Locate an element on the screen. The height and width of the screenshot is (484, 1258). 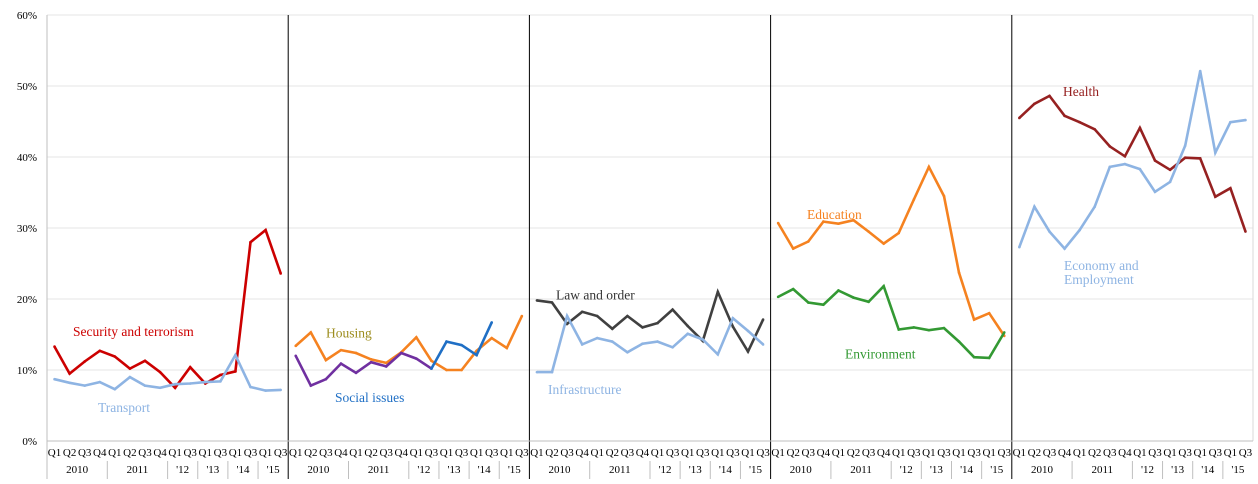
y-tick-label: 10% is located at coordinates (27, 371).